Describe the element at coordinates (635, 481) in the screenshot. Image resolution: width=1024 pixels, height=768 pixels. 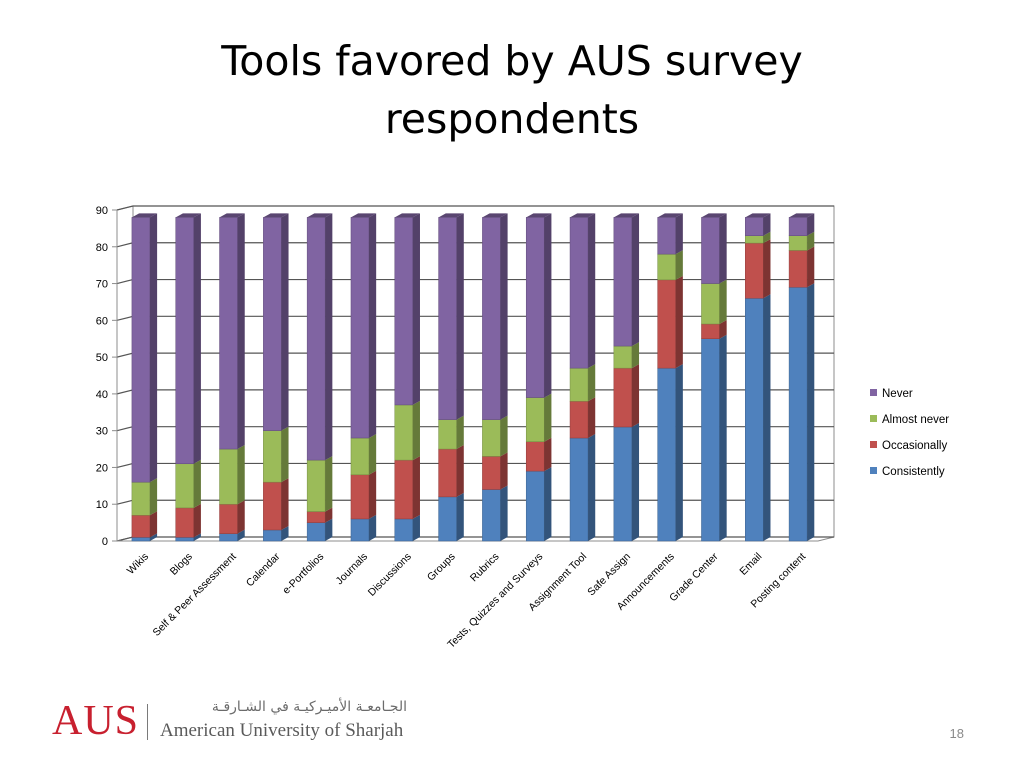
I see `bar-consistently-11-side` at that location.